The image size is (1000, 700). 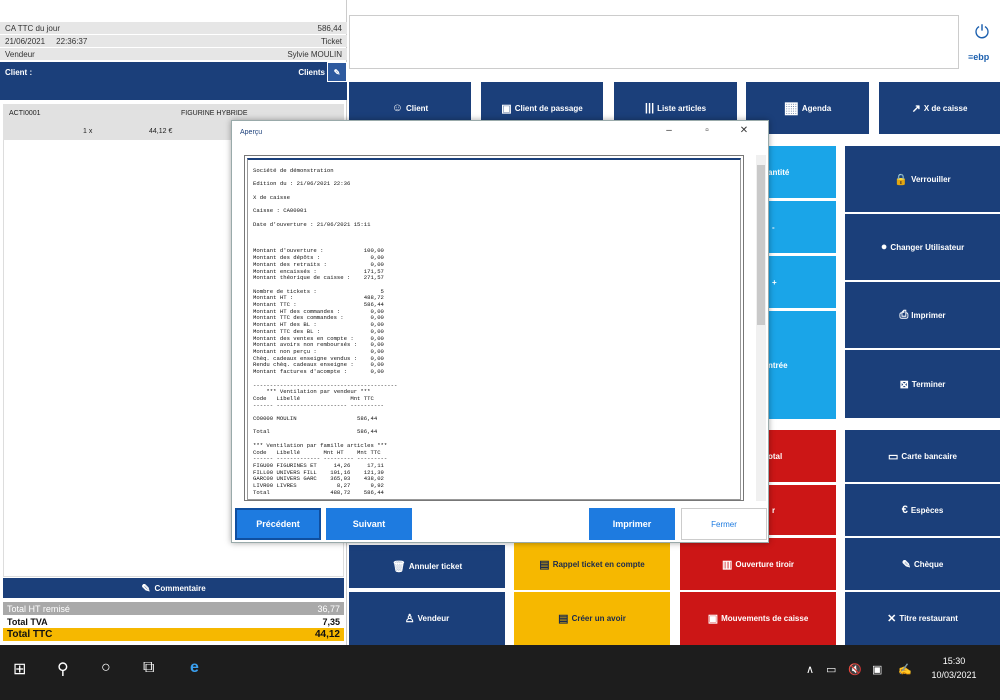 I want to click on display-box, so click(x=654, y=42).